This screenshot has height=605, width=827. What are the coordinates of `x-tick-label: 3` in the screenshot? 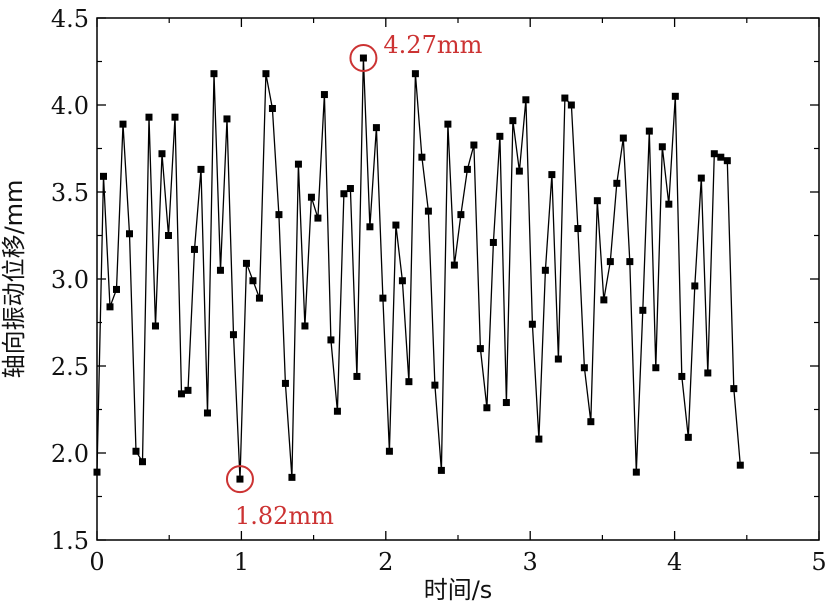 It's located at (530, 562).